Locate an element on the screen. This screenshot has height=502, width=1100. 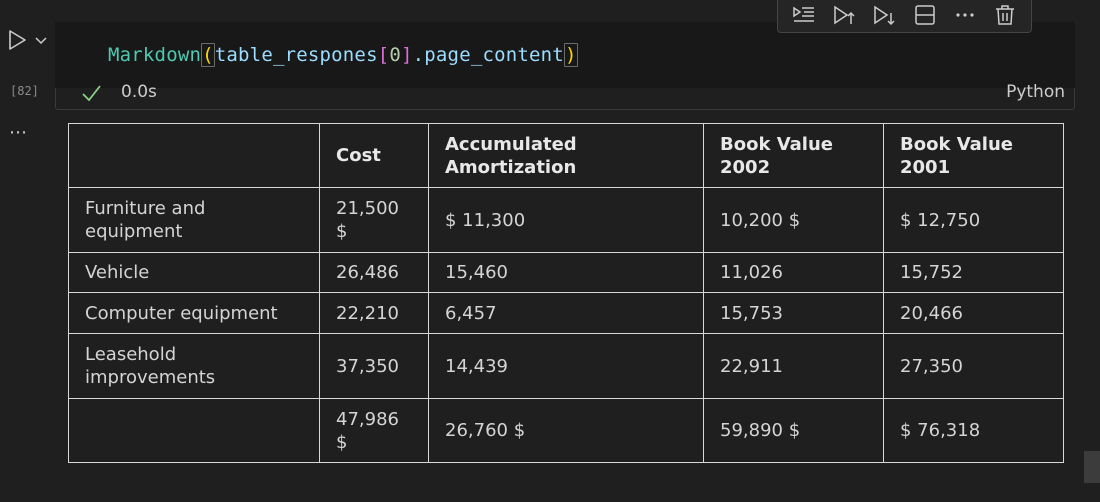
execute-above-icon is located at coordinates (844, 15).